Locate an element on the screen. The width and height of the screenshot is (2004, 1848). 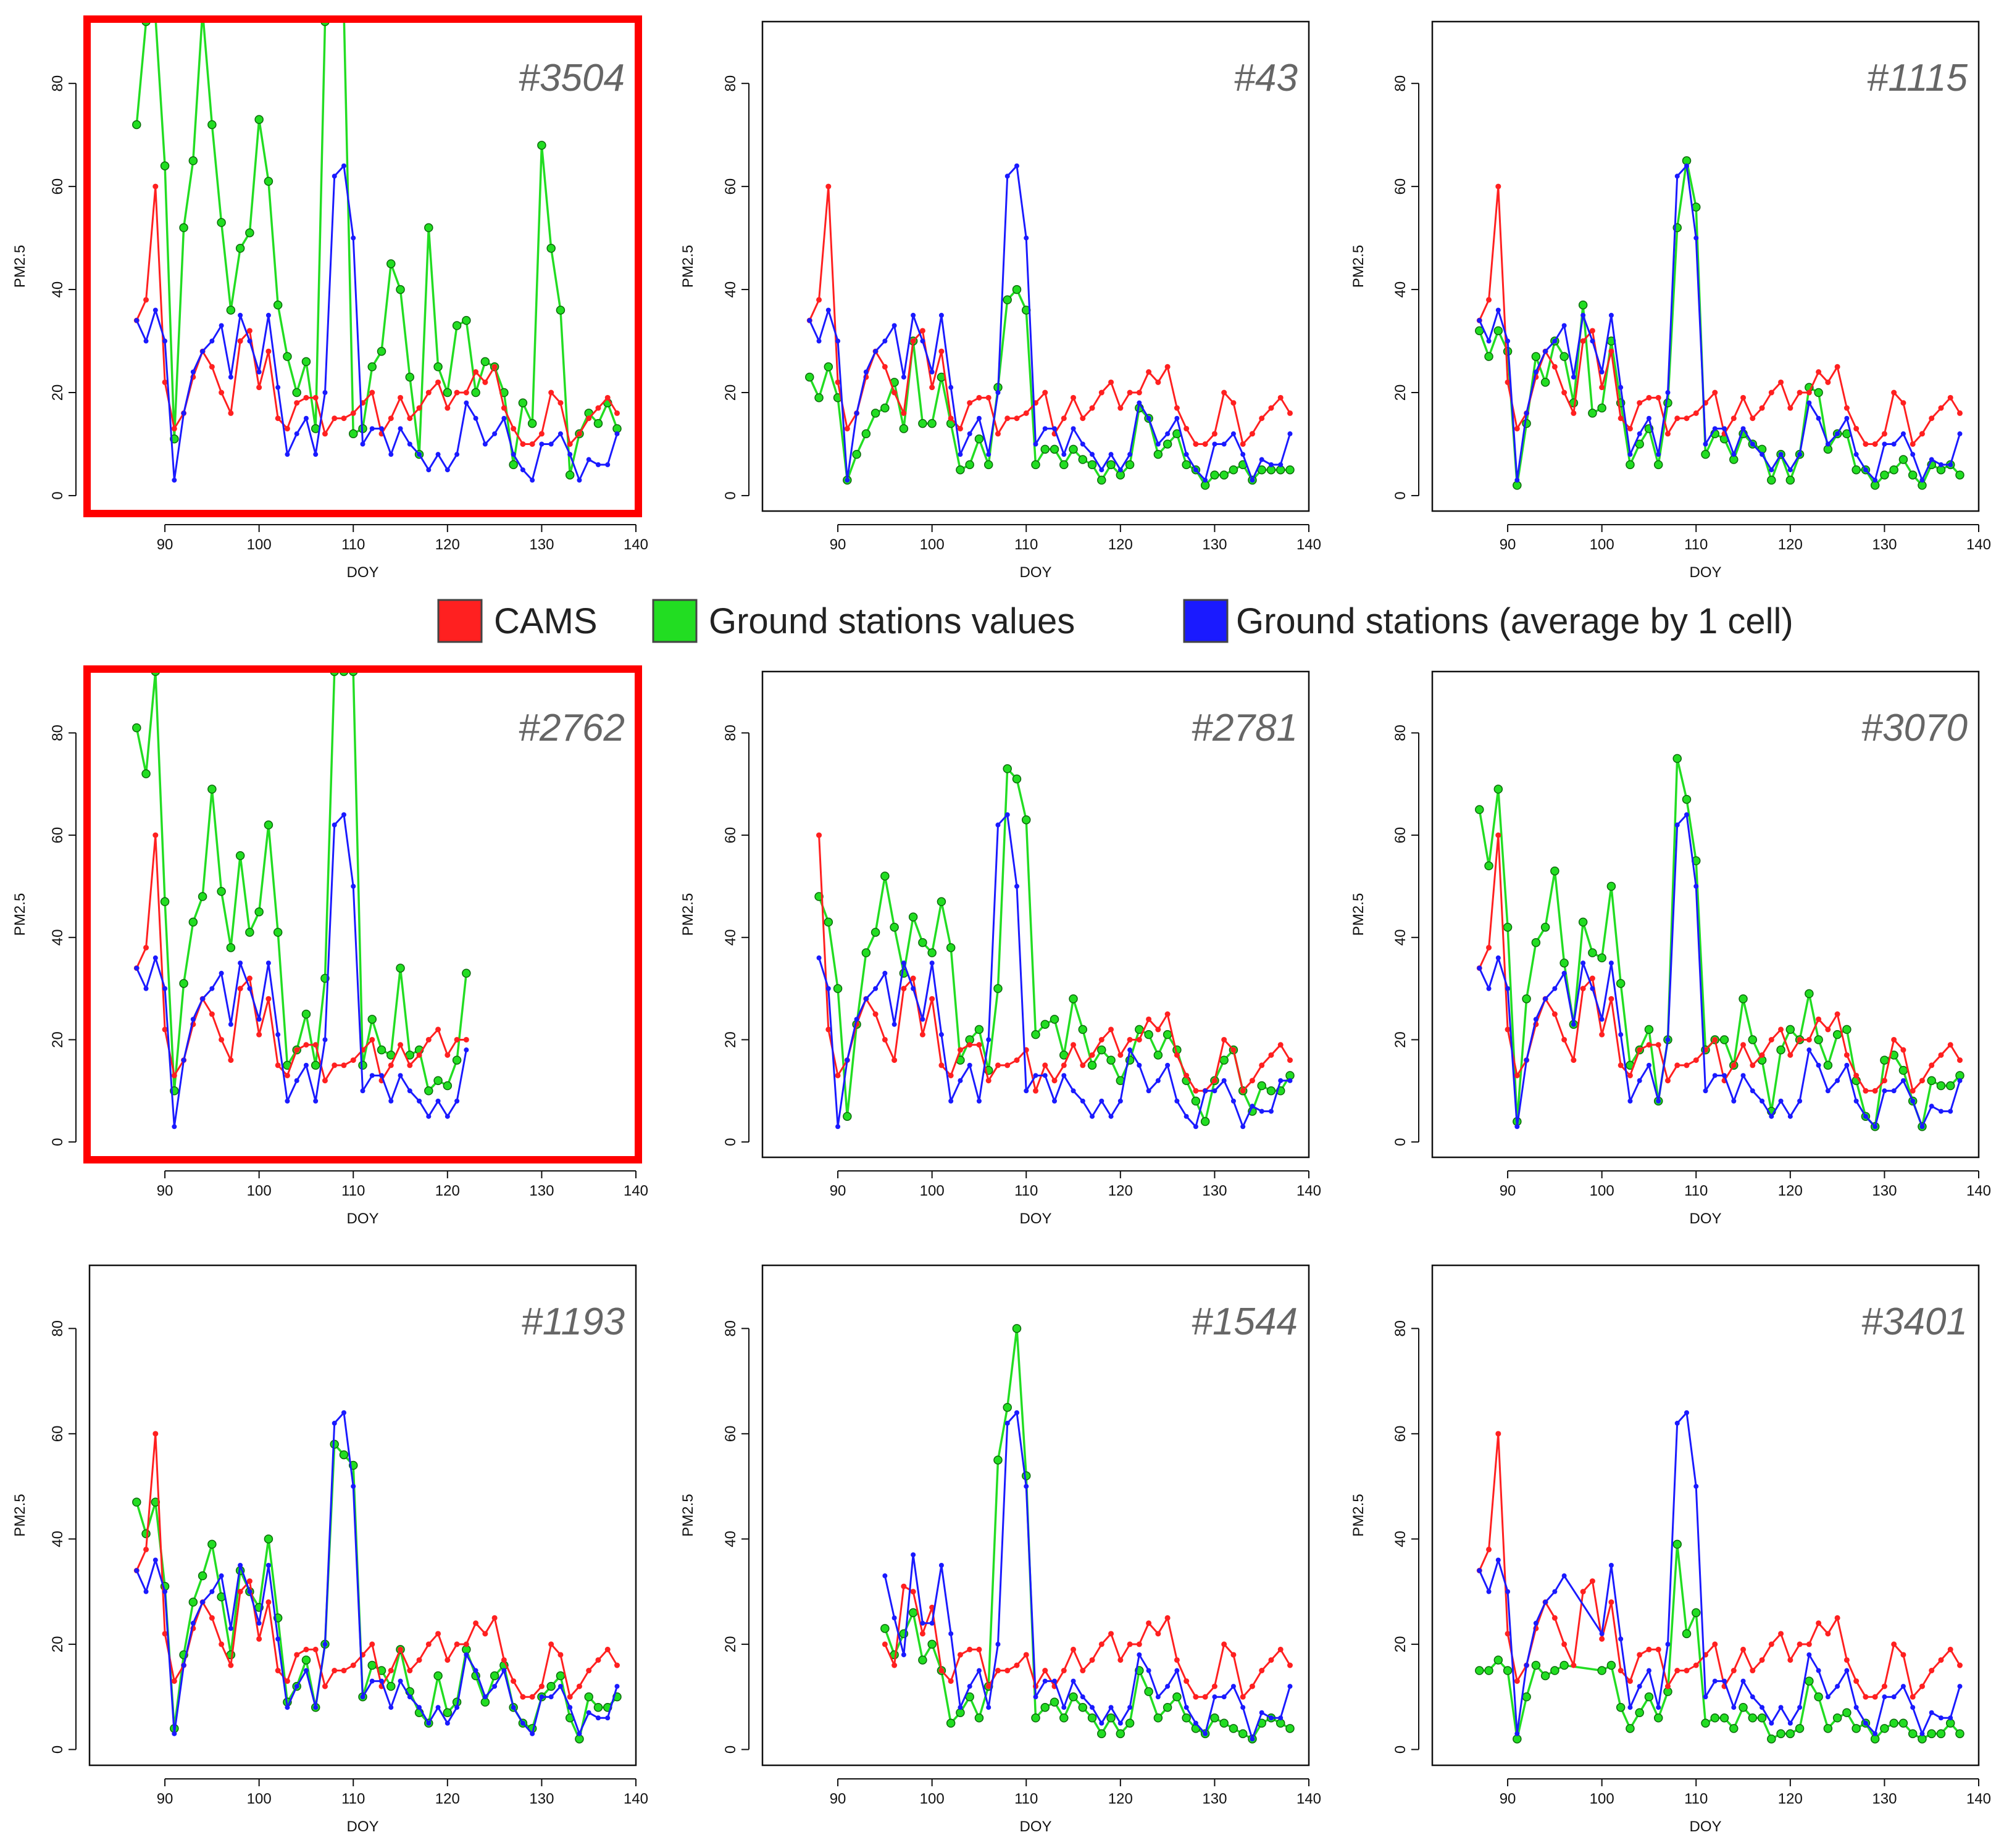
plot-frame is located at coordinates (1706, 1515).